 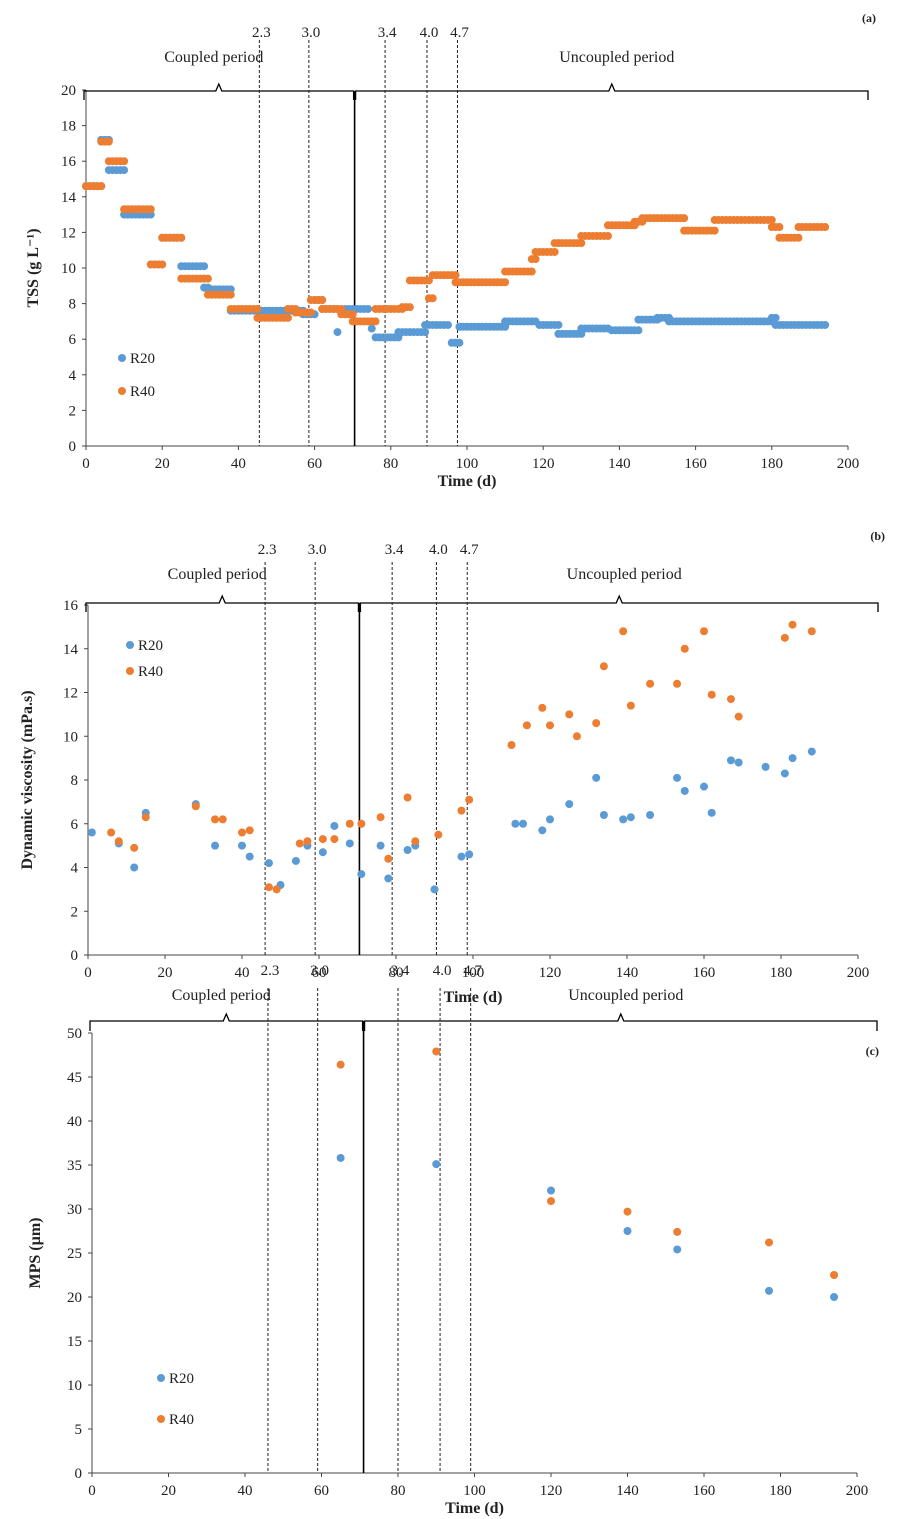 What do you see at coordinates (456, 231) in the screenshot?
I see `series-R40` at bounding box center [456, 231].